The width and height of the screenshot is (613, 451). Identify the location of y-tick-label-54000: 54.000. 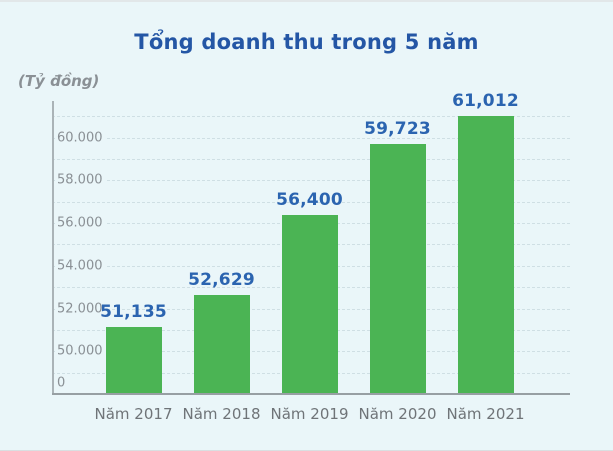
(81, 266).